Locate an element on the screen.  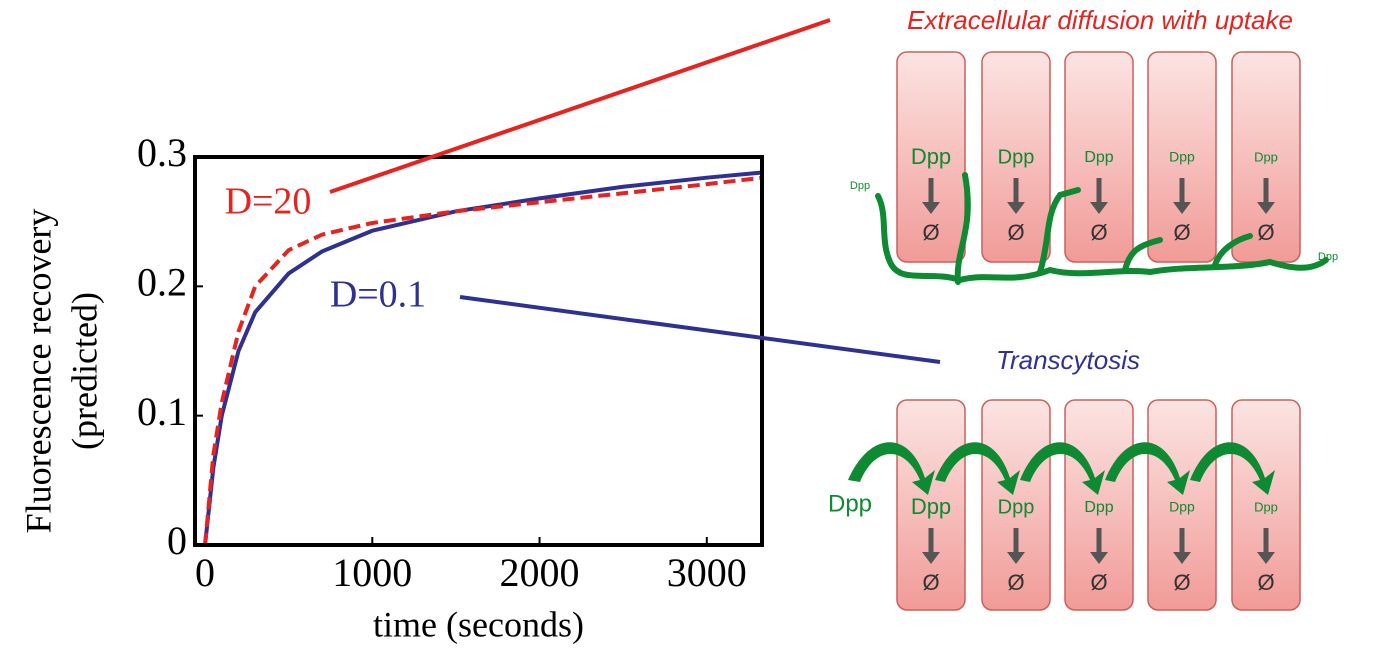
y-tick-label: 0.1 is located at coordinates (162, 411).